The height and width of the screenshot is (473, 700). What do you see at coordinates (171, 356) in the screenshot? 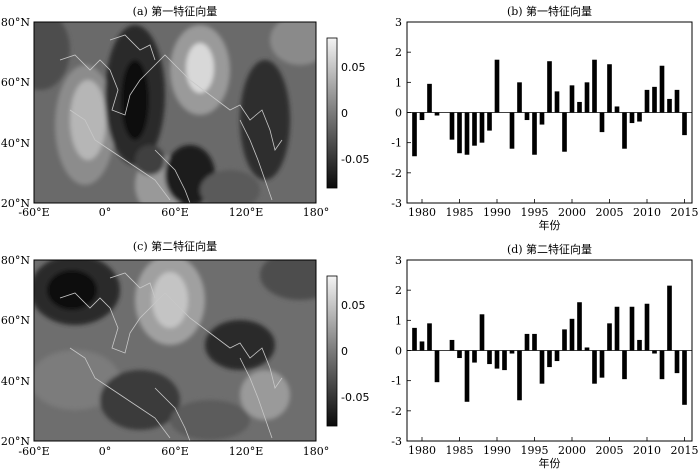
I see `map-c-coastlines` at bounding box center [171, 356].